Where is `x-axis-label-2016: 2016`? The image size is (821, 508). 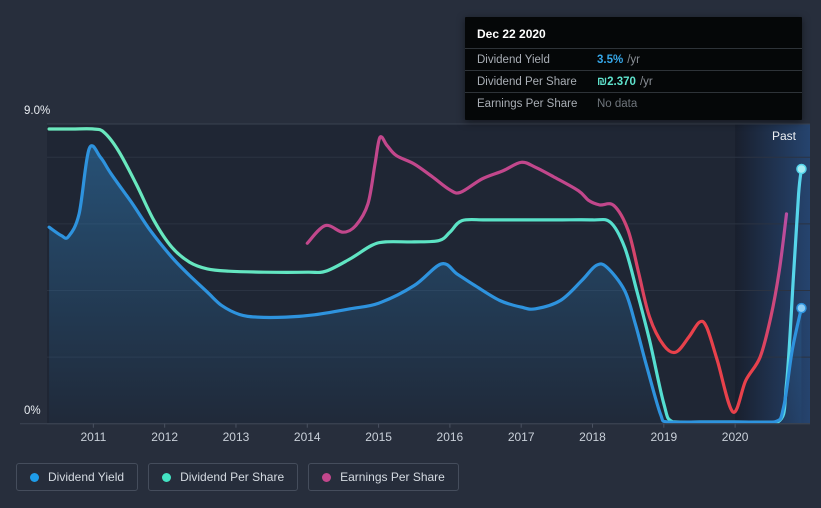
x-axis-label-2016: 2016 is located at coordinates (450, 437).